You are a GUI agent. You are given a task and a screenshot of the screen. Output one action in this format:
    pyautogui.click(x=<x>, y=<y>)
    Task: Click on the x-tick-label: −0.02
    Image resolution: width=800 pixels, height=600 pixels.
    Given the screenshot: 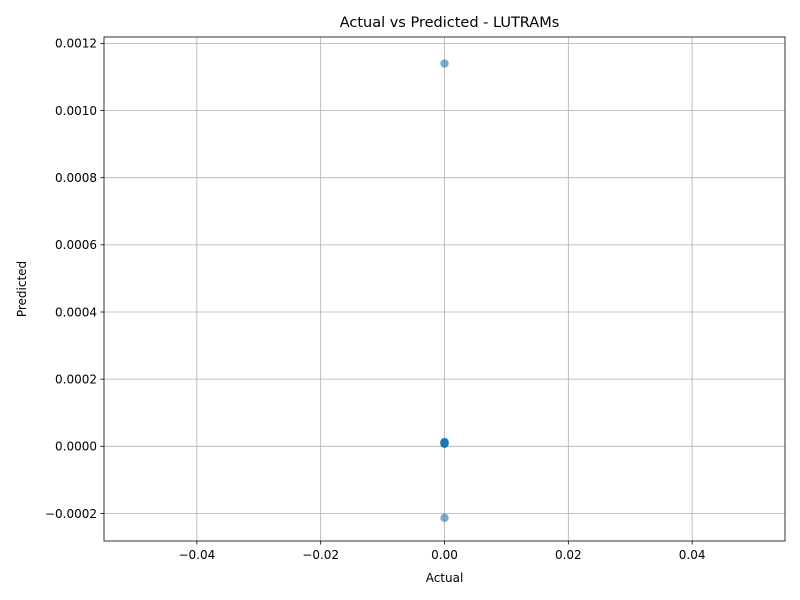 What is the action you would take?
    pyautogui.click(x=320, y=555)
    